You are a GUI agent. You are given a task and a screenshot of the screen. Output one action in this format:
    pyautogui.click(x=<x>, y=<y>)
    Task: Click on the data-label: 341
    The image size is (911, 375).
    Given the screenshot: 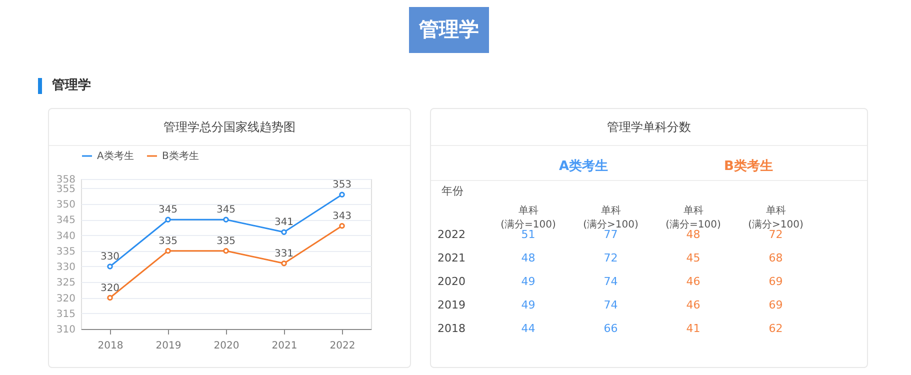 What is the action you would take?
    pyautogui.click(x=284, y=222)
    